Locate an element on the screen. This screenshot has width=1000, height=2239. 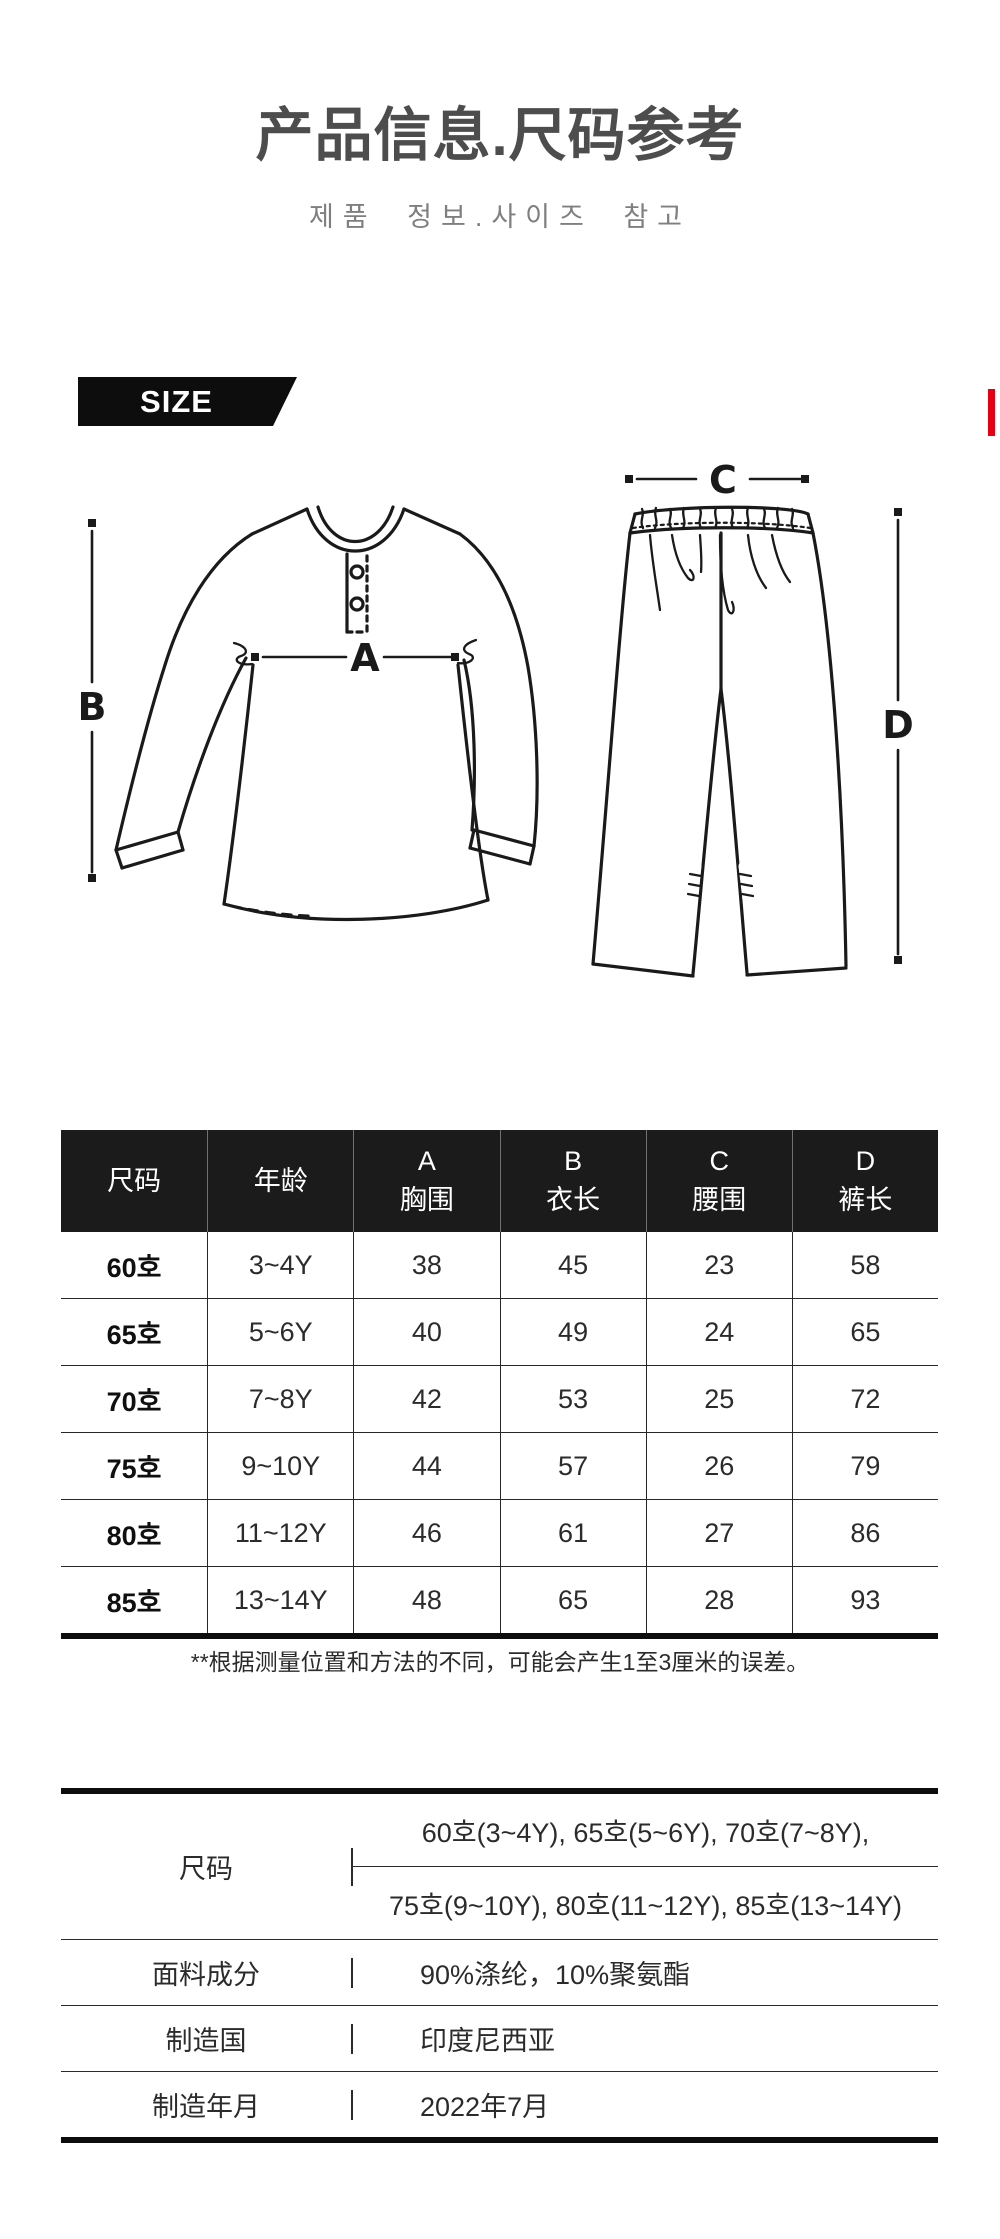
header-cell-top-length: B 衣长 is located at coordinates (572, 1181).